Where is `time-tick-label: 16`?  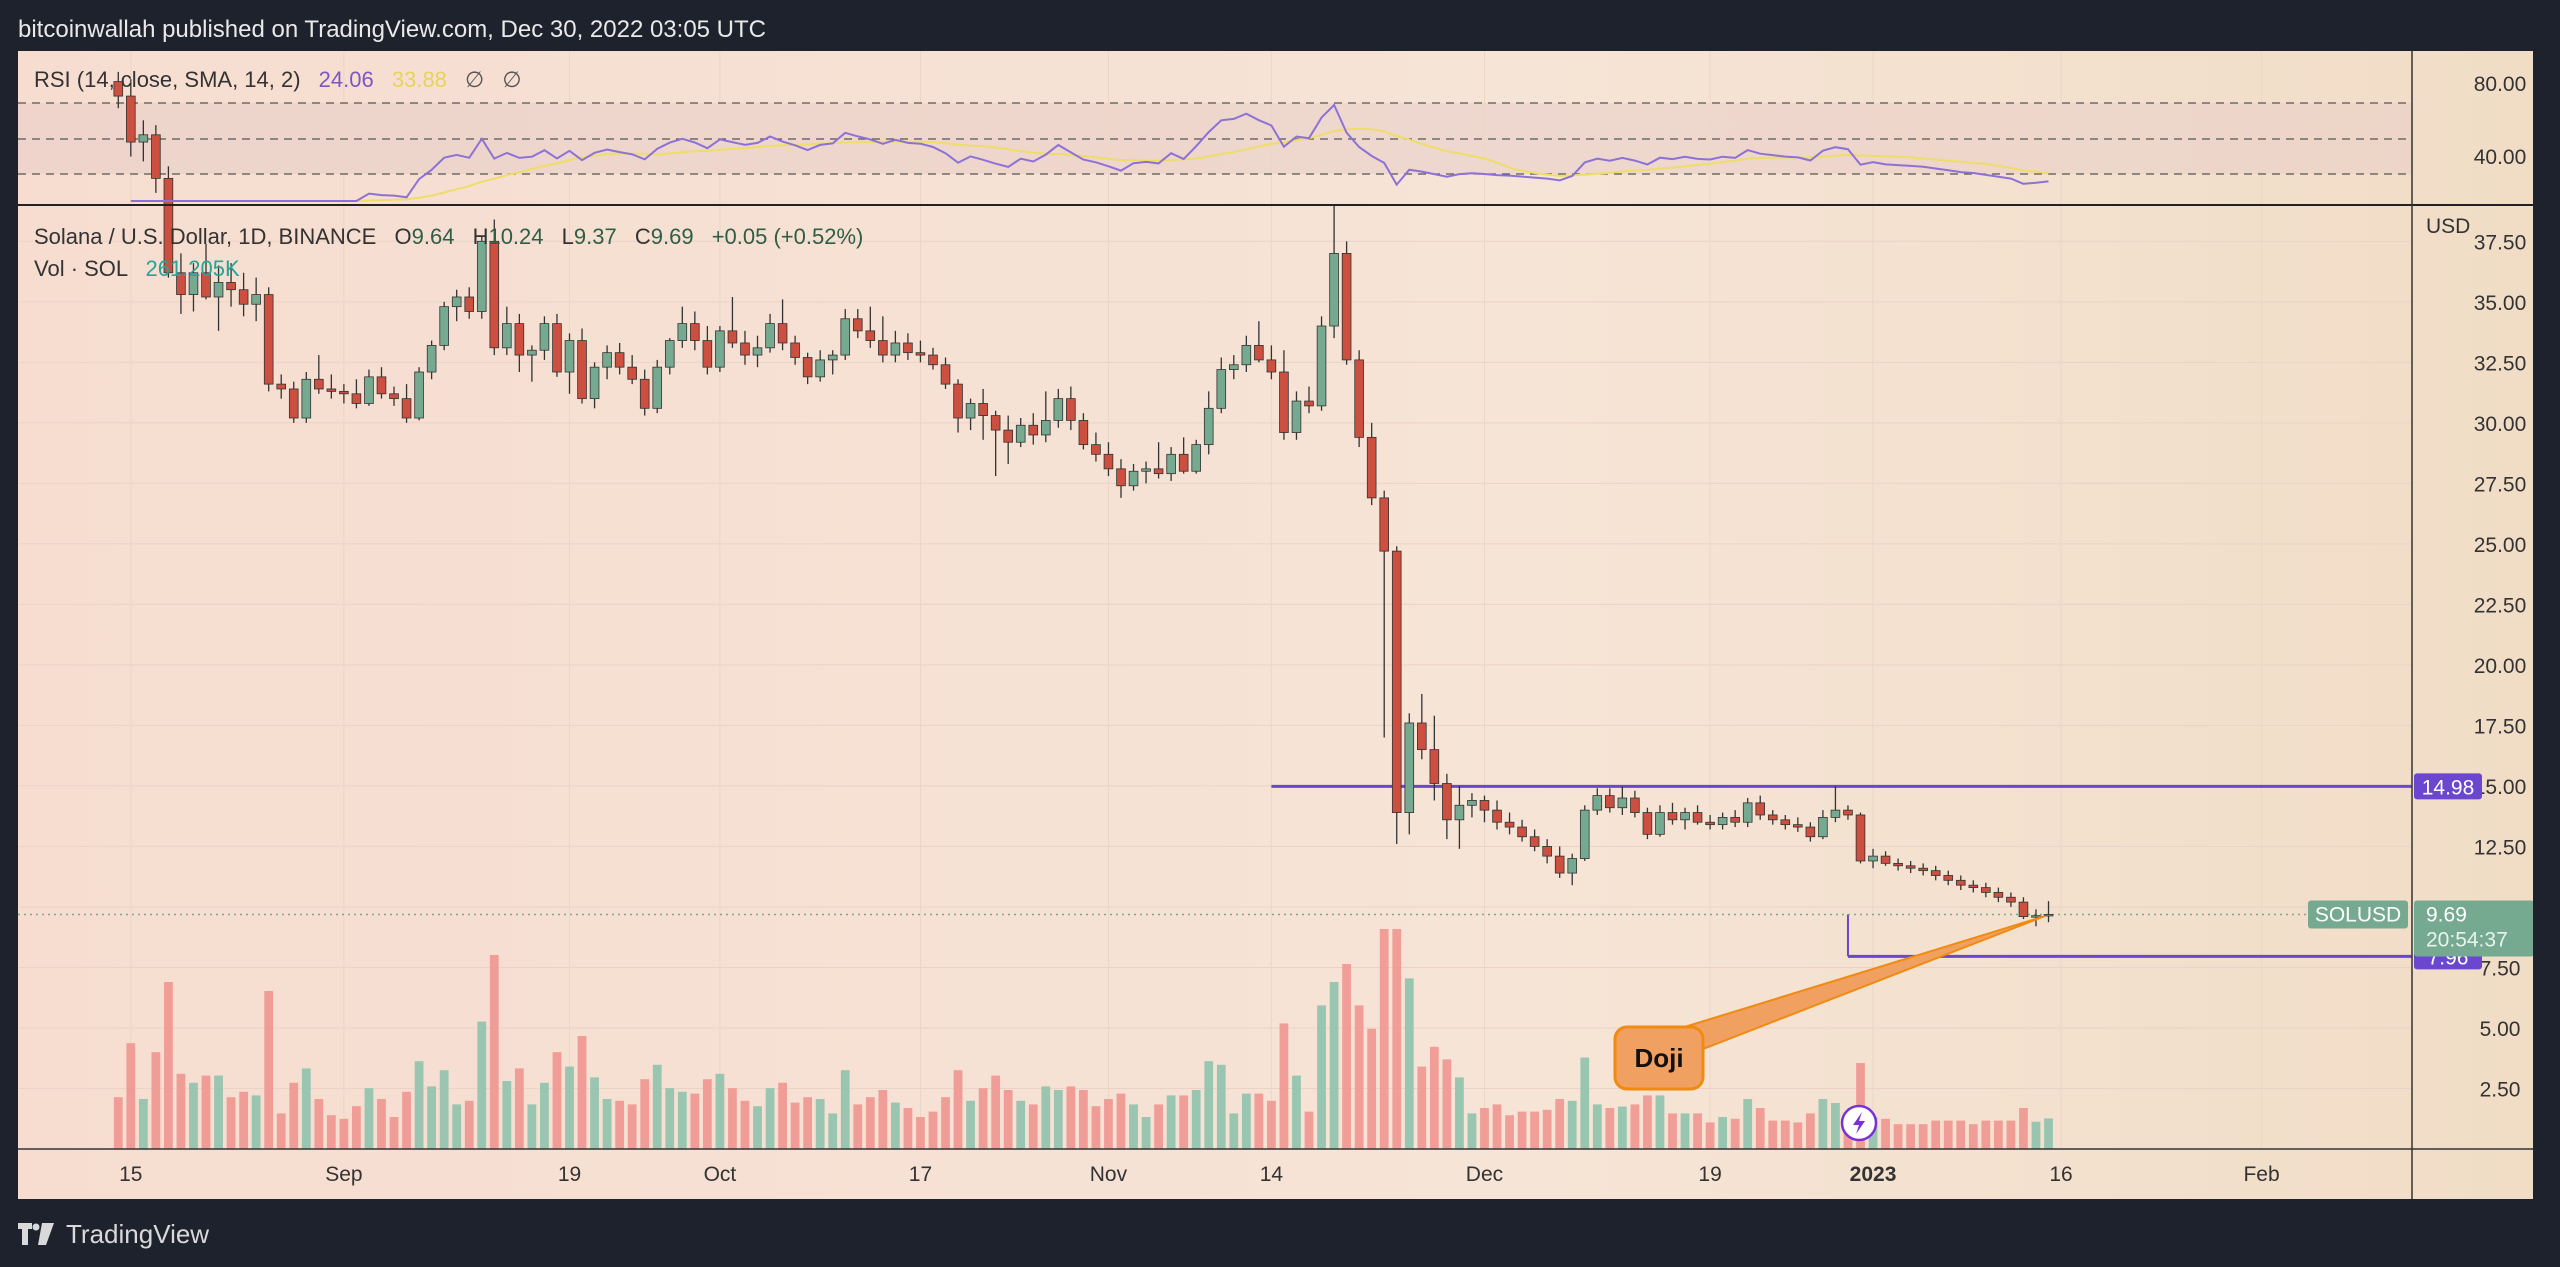
time-tick-label: 16 is located at coordinates (2060, 1174).